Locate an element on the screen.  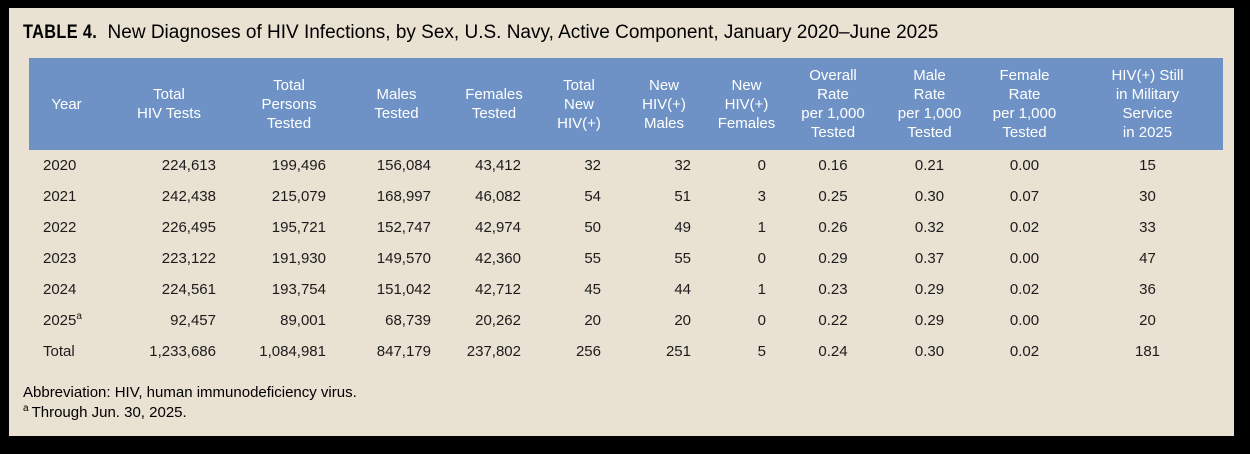
table-cell: 42,974 is located at coordinates (498, 227).